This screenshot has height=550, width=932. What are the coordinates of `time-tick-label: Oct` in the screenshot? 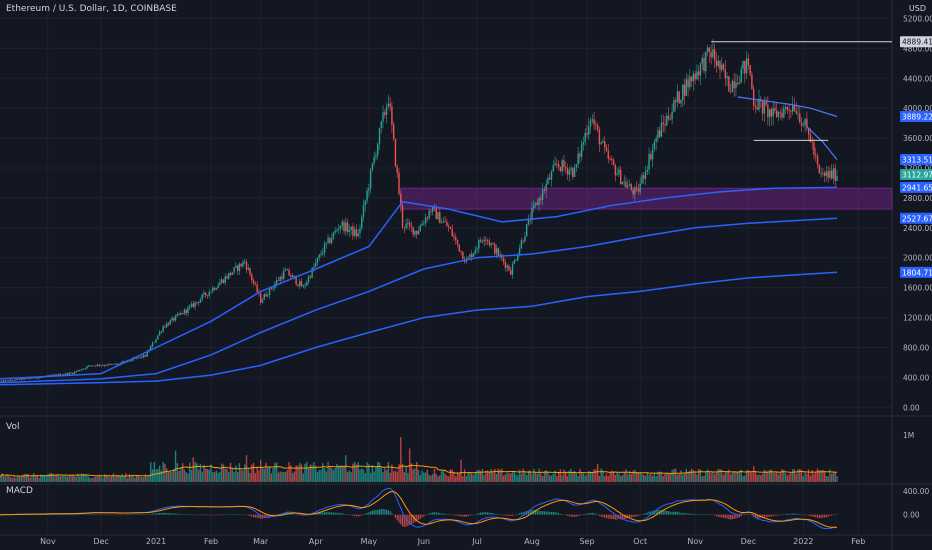 It's located at (640, 541).